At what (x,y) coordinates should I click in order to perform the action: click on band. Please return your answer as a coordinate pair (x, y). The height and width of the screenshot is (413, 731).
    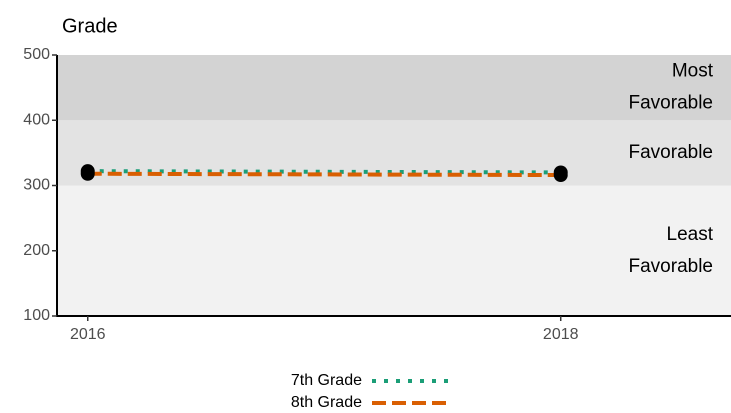
    Looking at the image, I should click on (394, 88).